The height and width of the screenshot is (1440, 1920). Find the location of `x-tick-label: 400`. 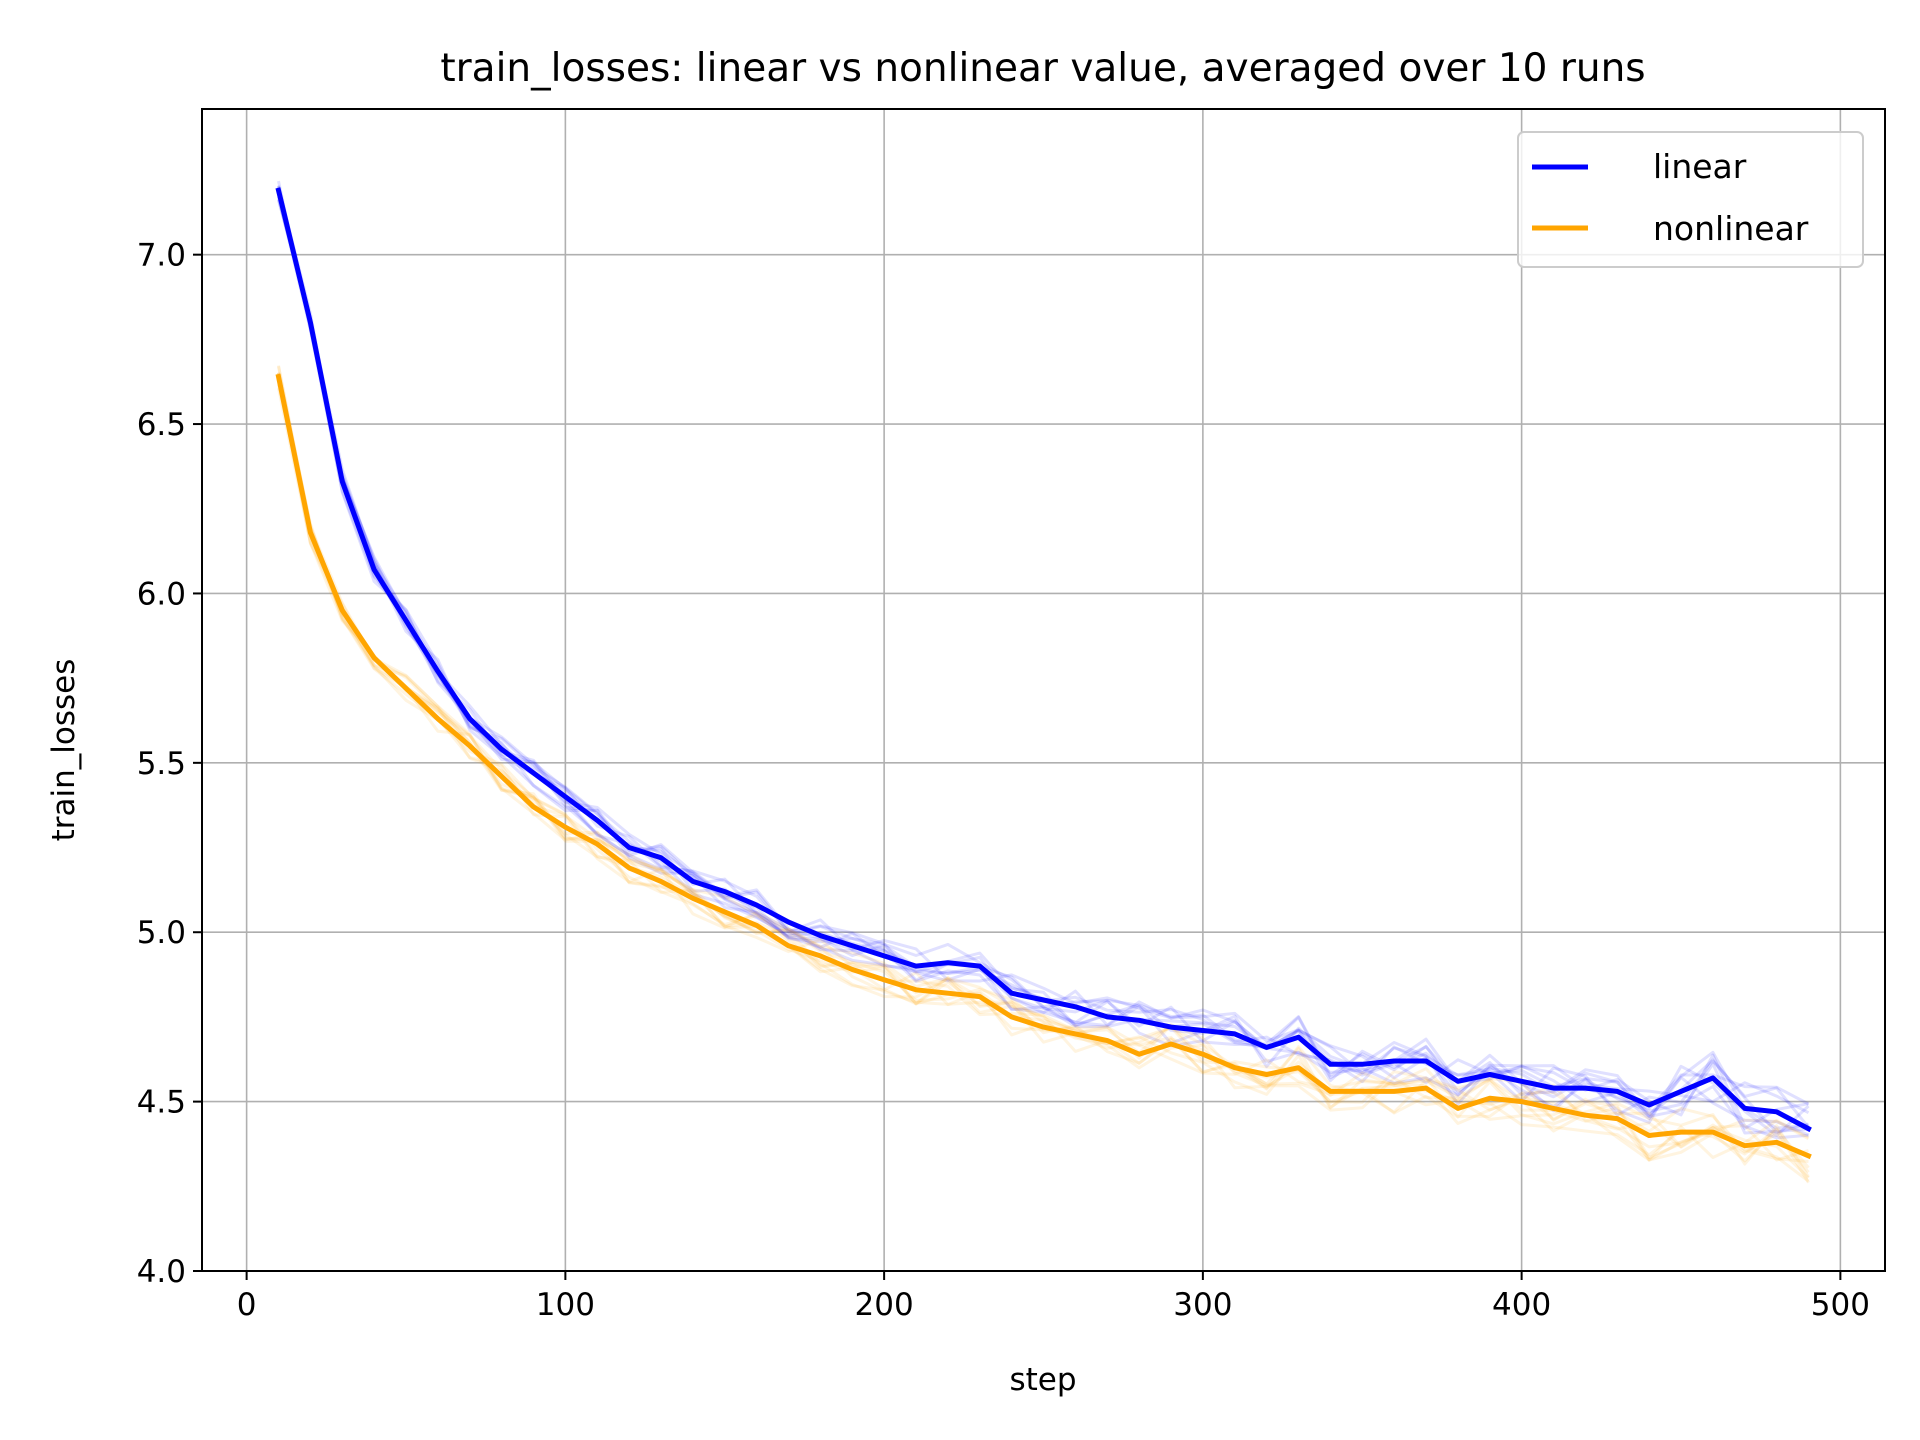

x-tick-label: 400 is located at coordinates (1521, 1305).